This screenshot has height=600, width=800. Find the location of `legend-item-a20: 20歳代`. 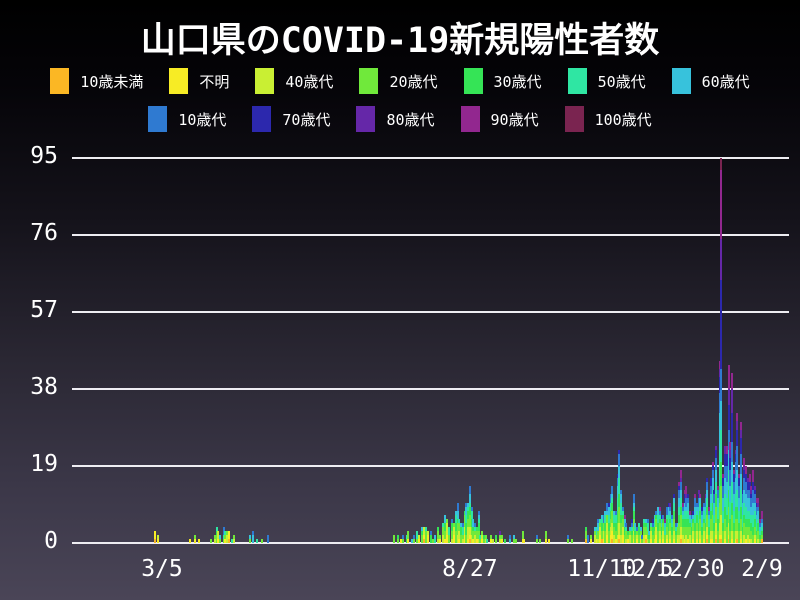

legend-item-a20: 20歳代 is located at coordinates (398, 81).